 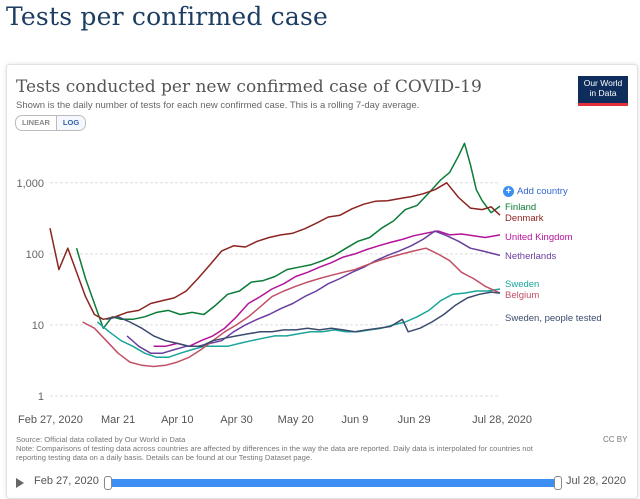 I want to click on add-country-button: + Add country, so click(x=535, y=191).